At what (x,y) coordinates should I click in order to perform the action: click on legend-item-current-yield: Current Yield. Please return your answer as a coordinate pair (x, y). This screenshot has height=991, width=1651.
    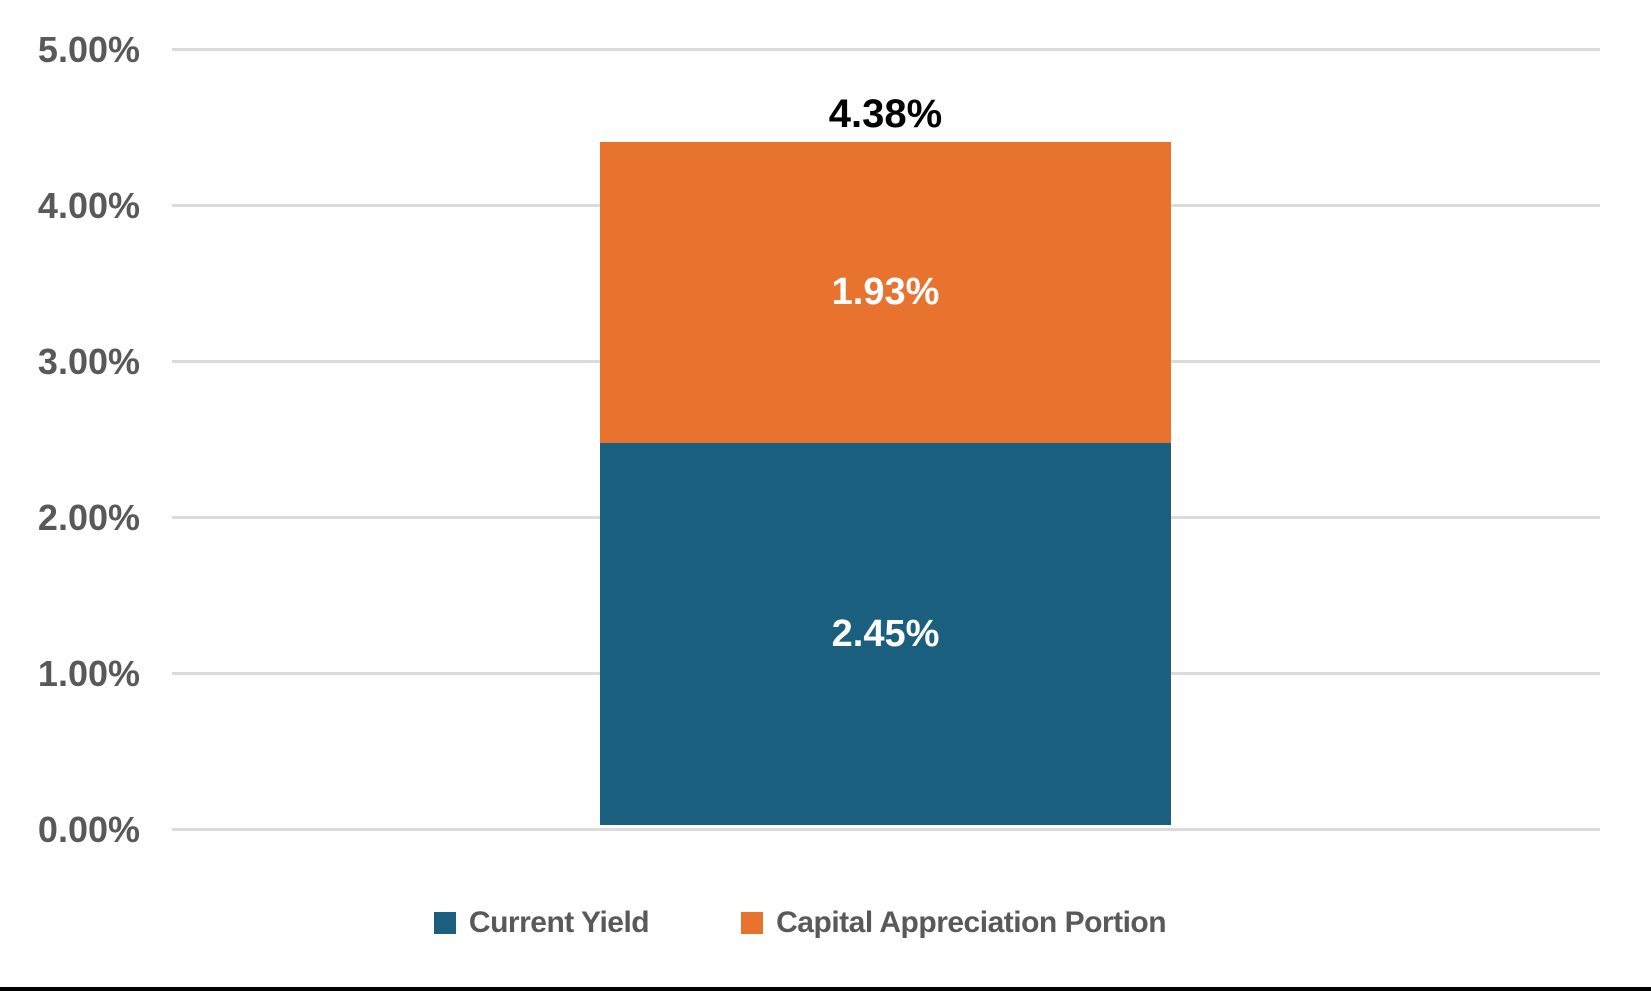
    Looking at the image, I should click on (541, 923).